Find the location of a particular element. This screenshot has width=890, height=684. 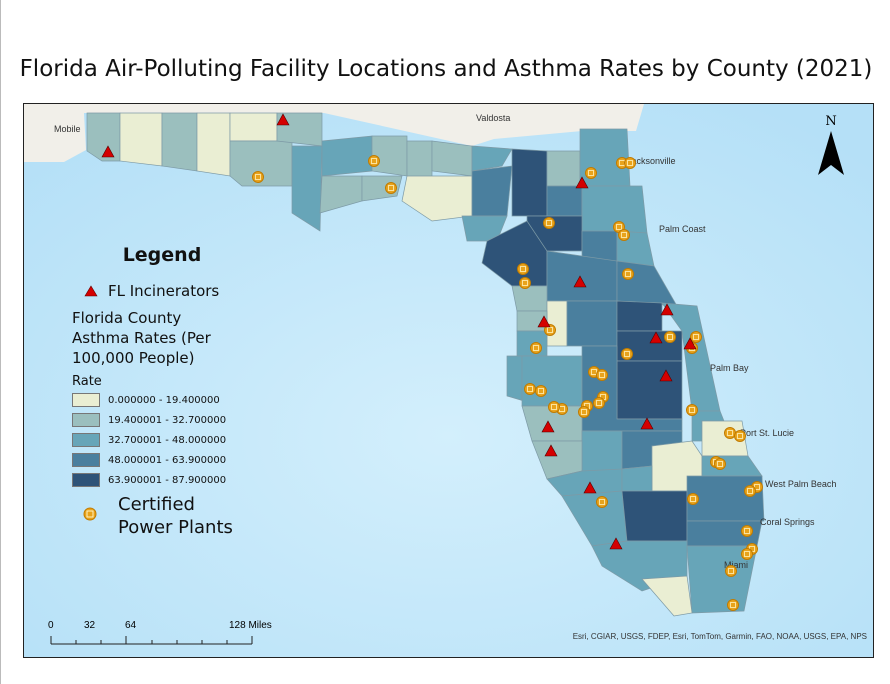

scale-tick-label: 32 is located at coordinates (90, 625).